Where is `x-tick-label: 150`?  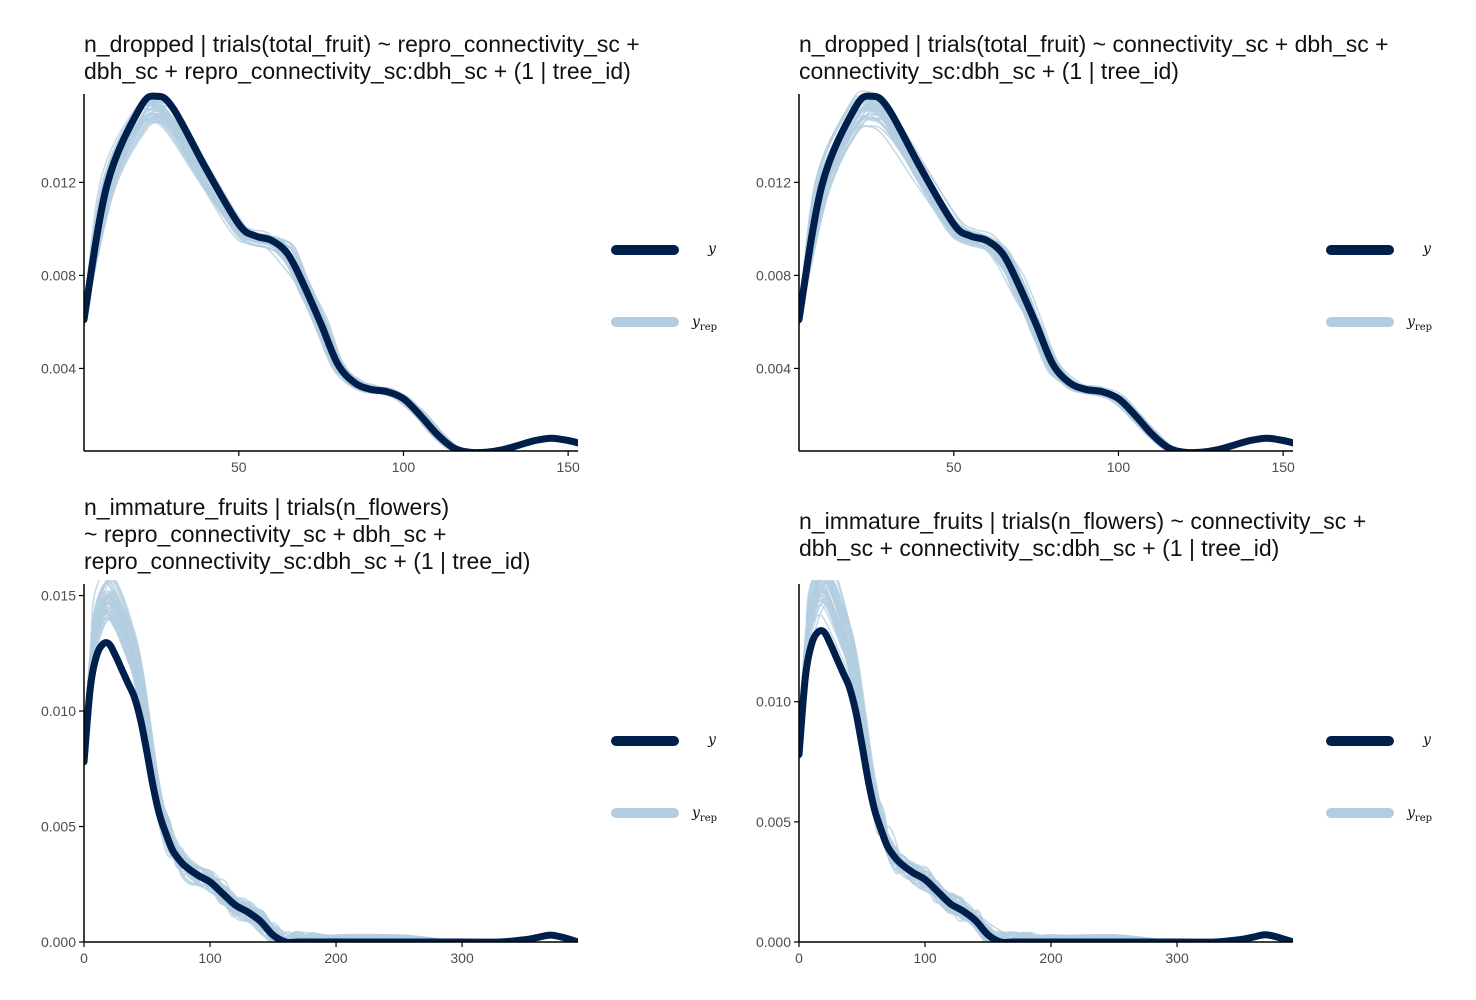 x-tick-label: 150 is located at coordinates (568, 467).